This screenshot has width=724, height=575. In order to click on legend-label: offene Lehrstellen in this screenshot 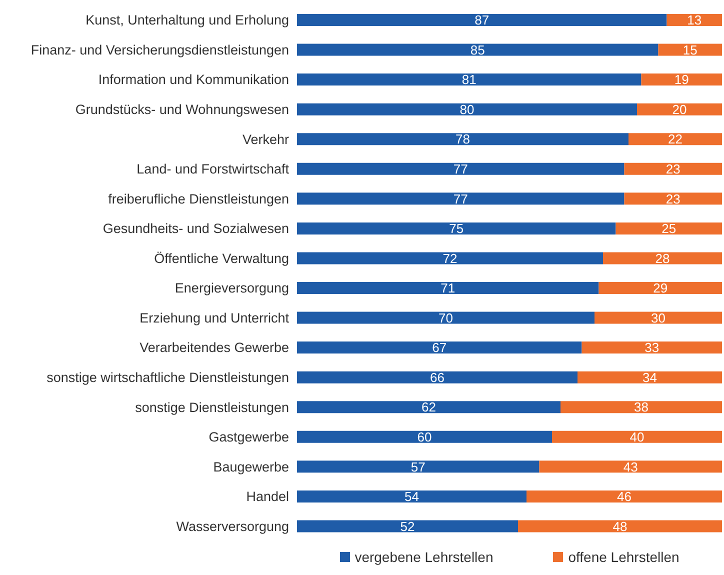, I will do `click(624, 557)`.